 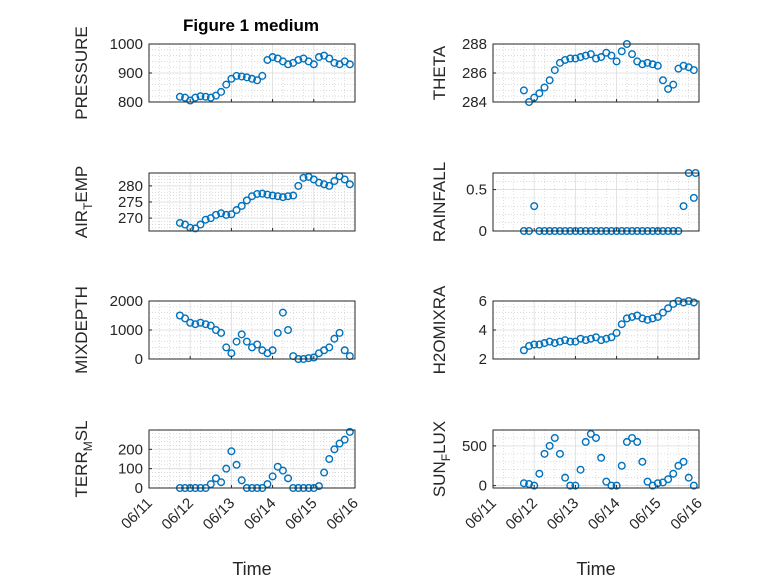 What do you see at coordinates (126, 301) in the screenshot?
I see `y-tick-label: 2000` at bounding box center [126, 301].